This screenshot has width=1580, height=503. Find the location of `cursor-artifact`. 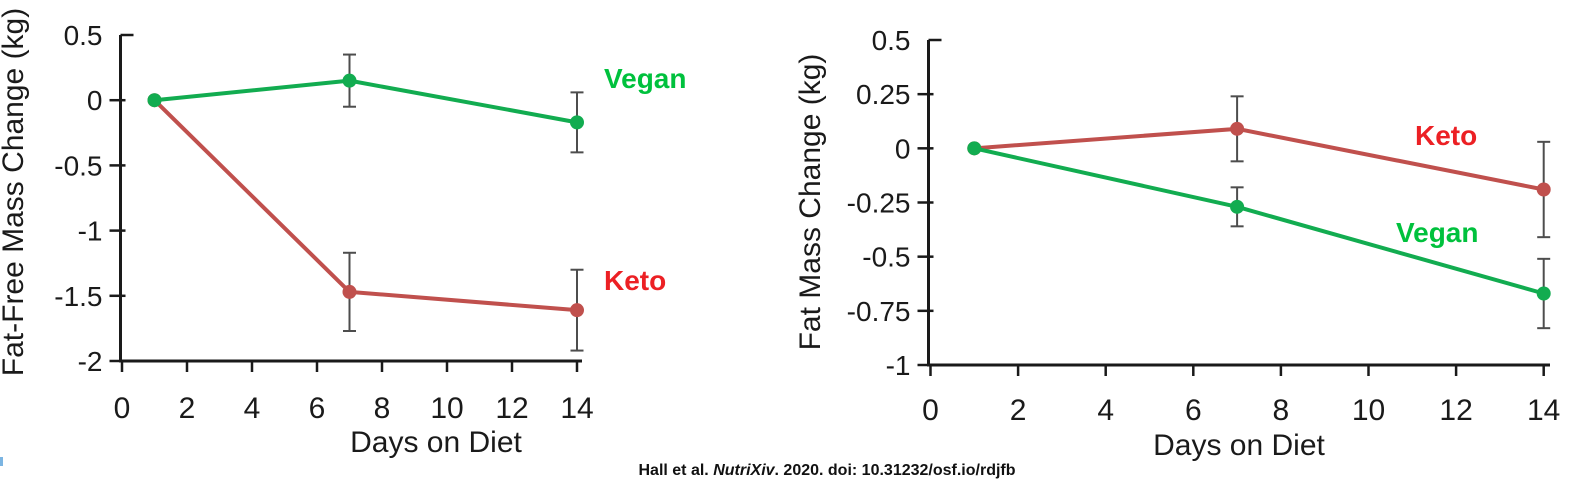

cursor-artifact is located at coordinates (1, 461).